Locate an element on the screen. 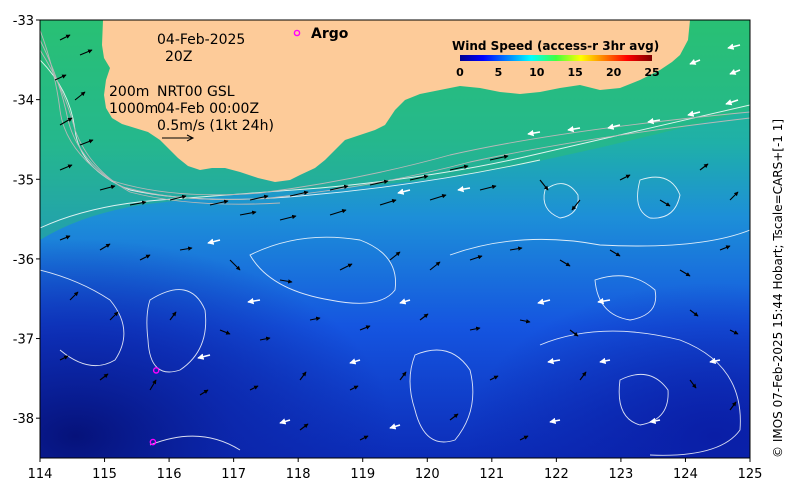 This screenshot has width=791, height=492. y-tick-label: -33 is located at coordinates (23, 21).